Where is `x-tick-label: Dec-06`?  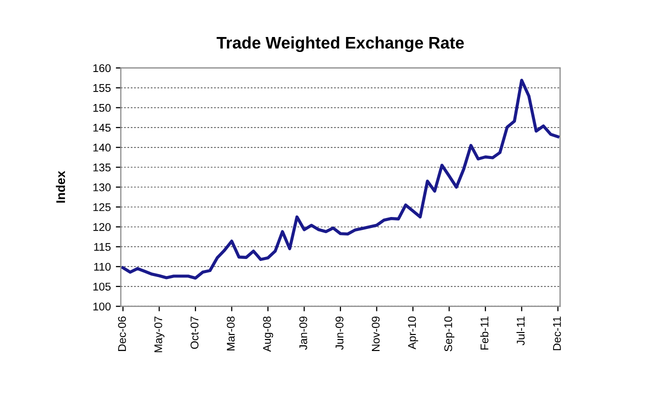
x-tick-label: Dec-06 is located at coordinates (122, 333).